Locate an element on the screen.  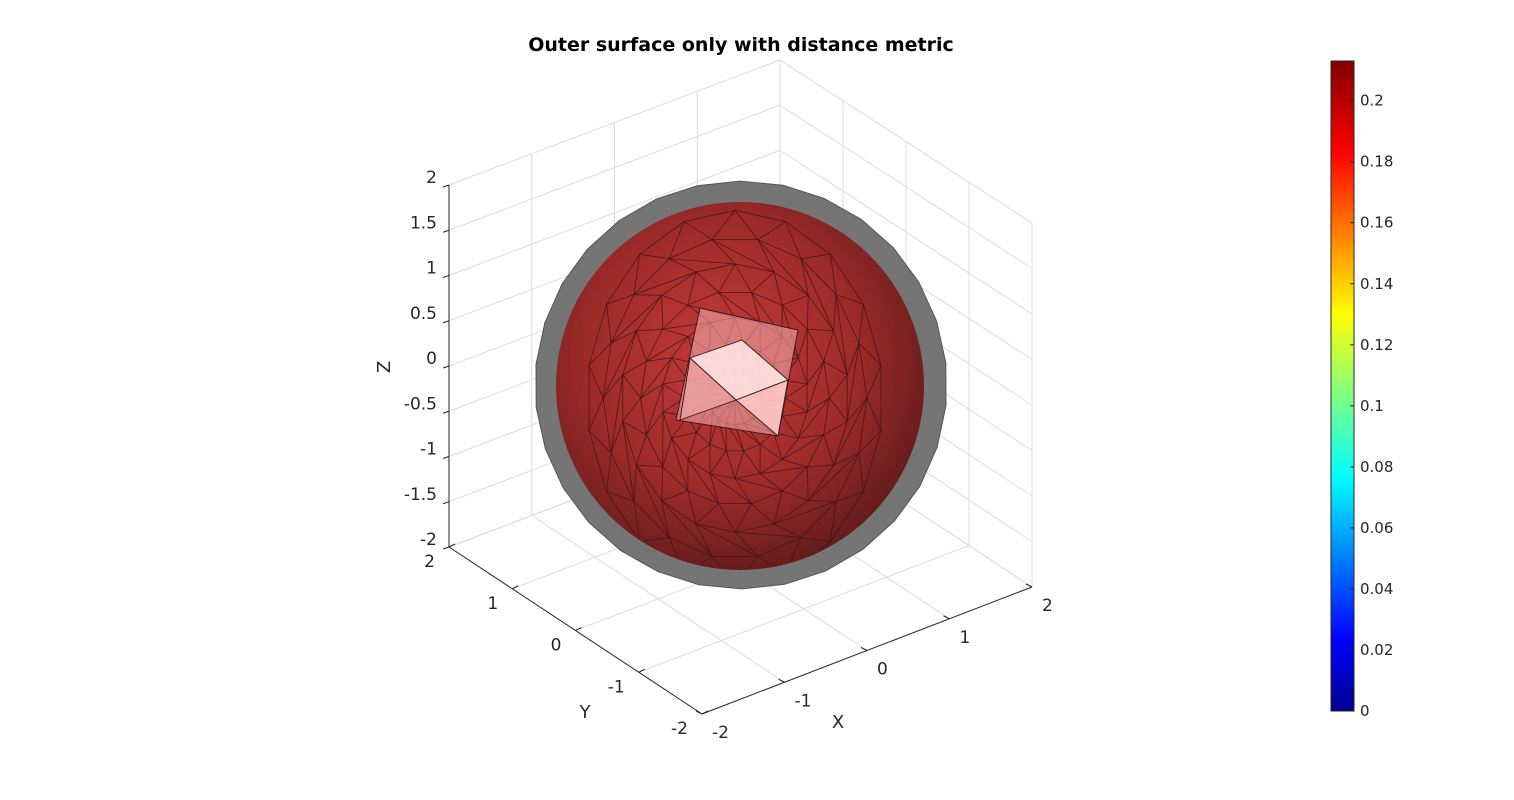
y-tick-label: 1 is located at coordinates (492, 604).